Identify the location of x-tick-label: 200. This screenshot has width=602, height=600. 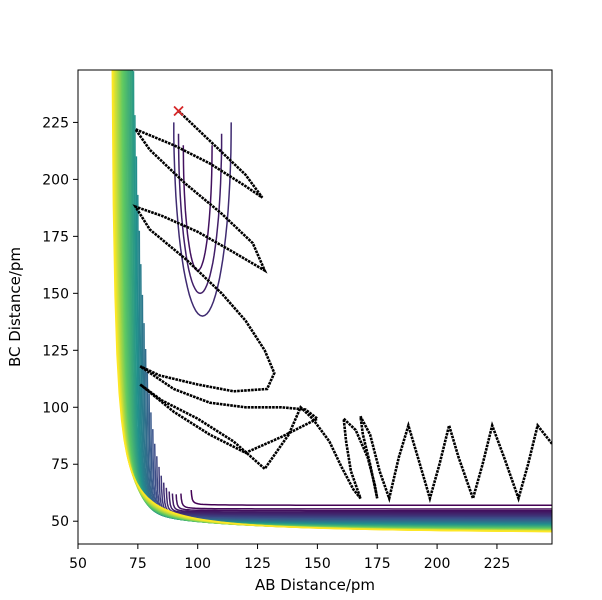
(437, 564).